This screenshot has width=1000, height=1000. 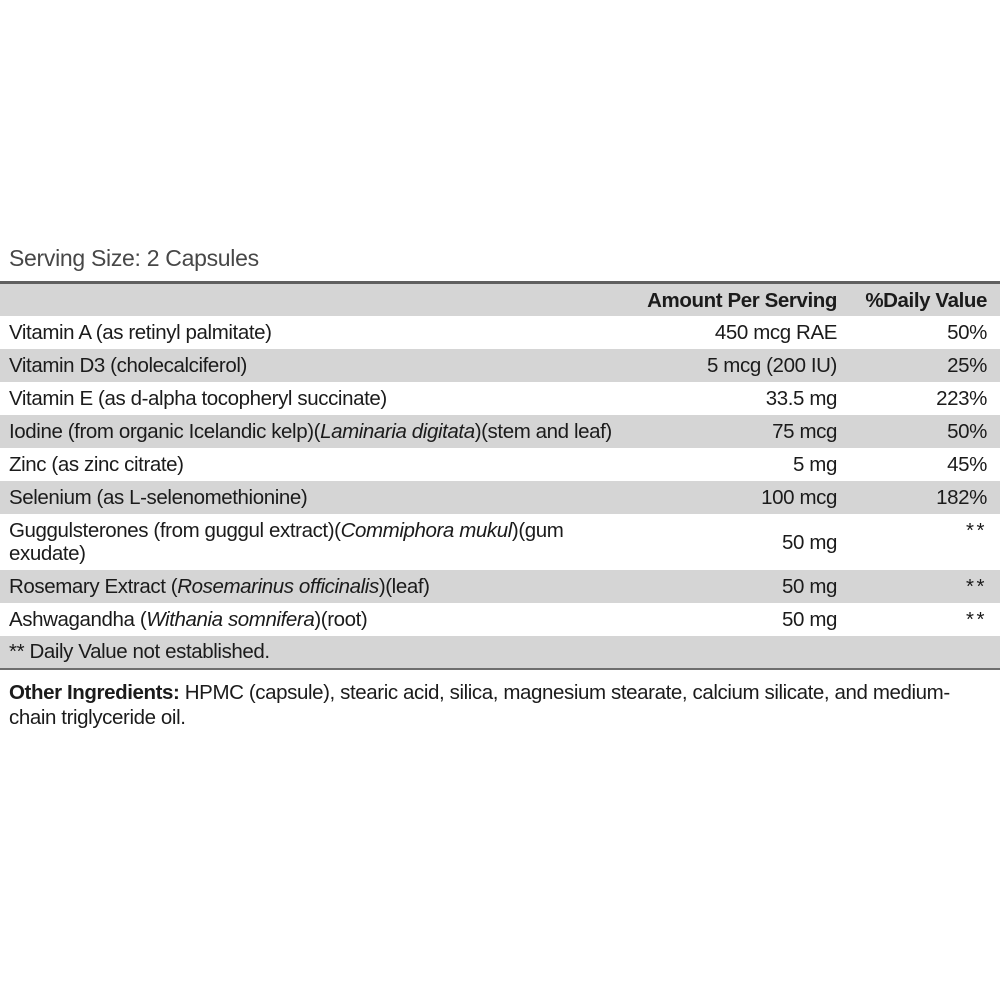 I want to click on header-daily-value: %Daily Value, so click(x=926, y=300).